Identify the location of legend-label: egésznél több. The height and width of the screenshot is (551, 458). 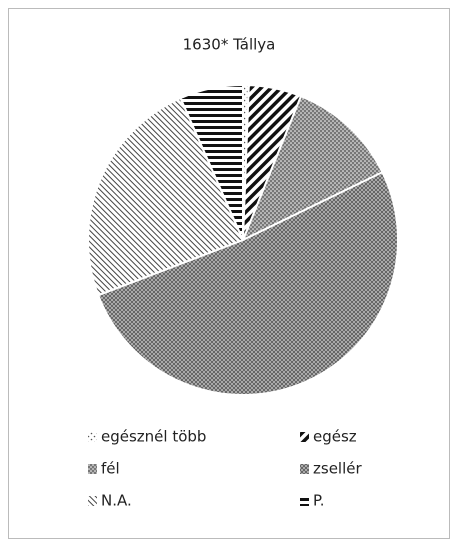
(153, 437).